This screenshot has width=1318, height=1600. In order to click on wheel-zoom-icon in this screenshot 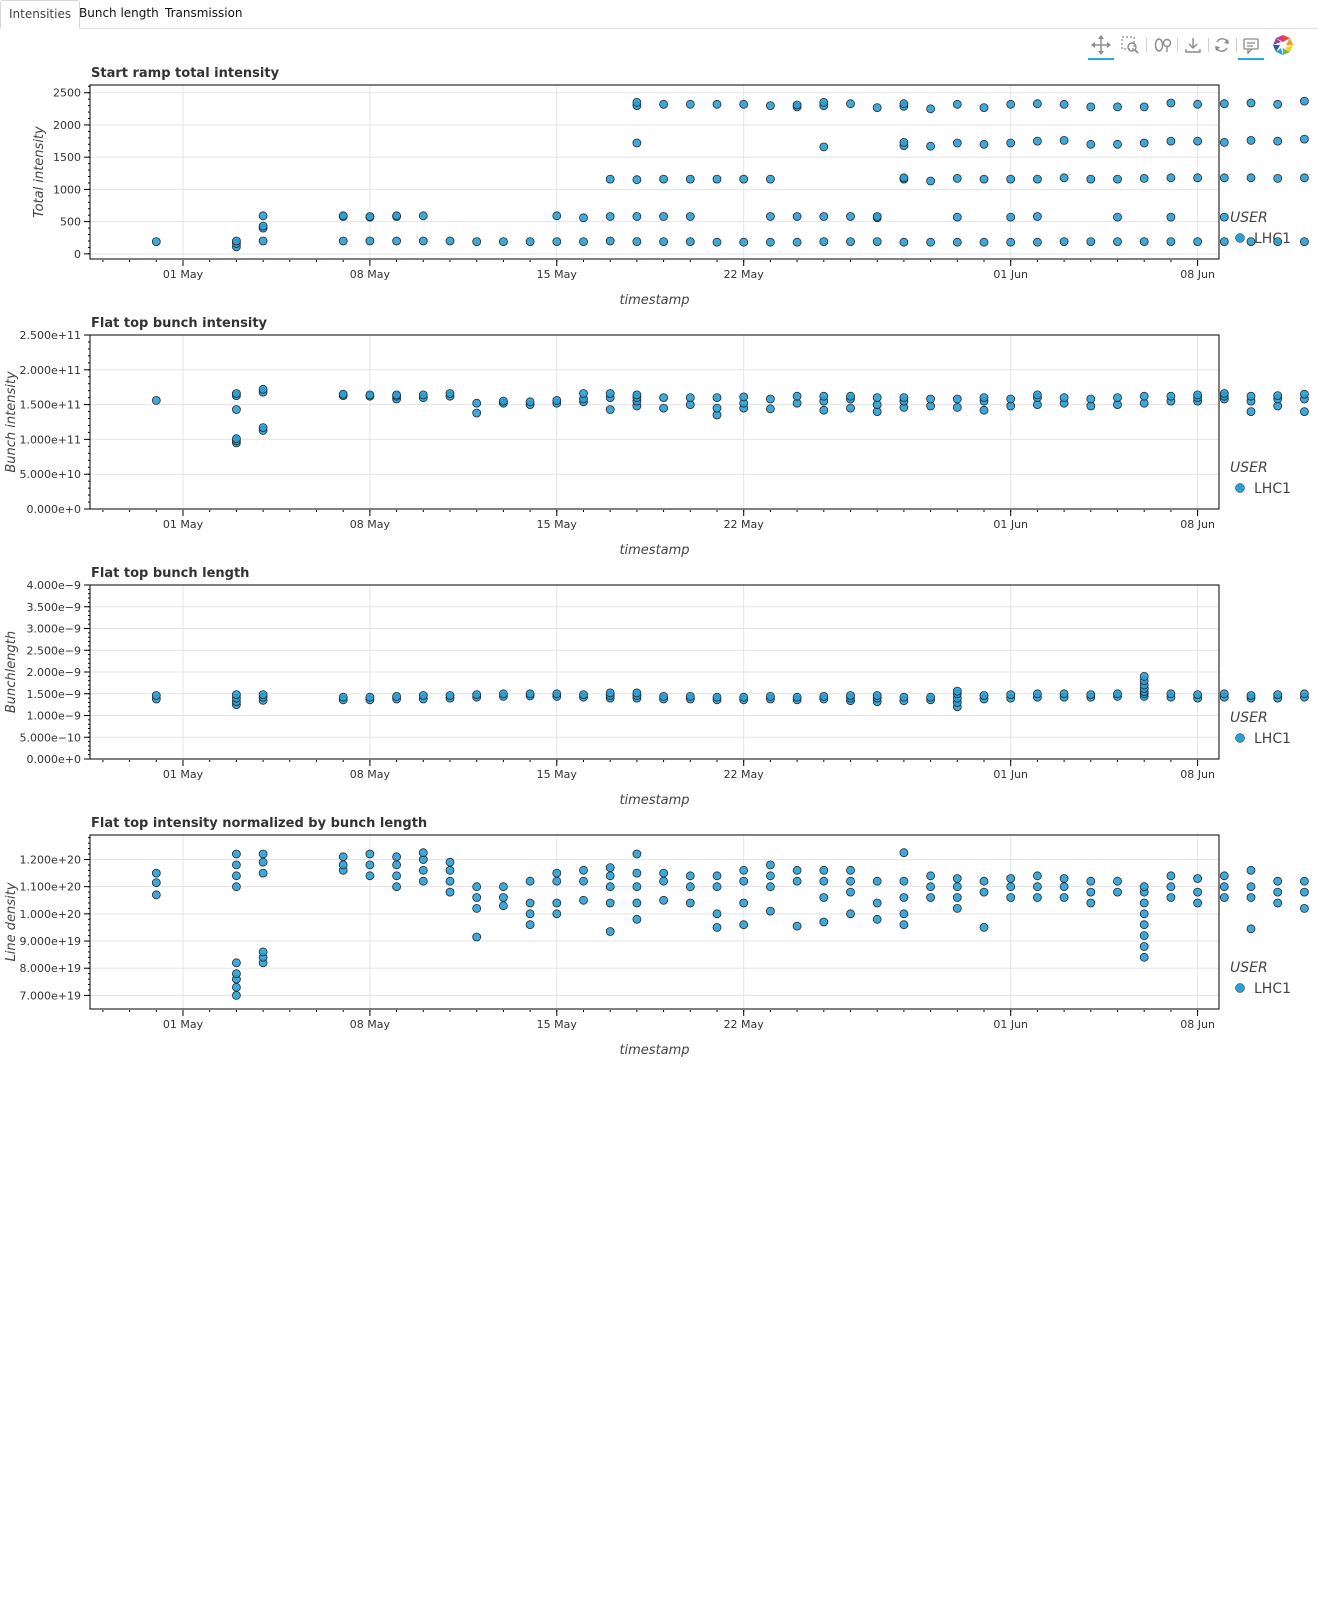, I will do `click(1162, 45)`.